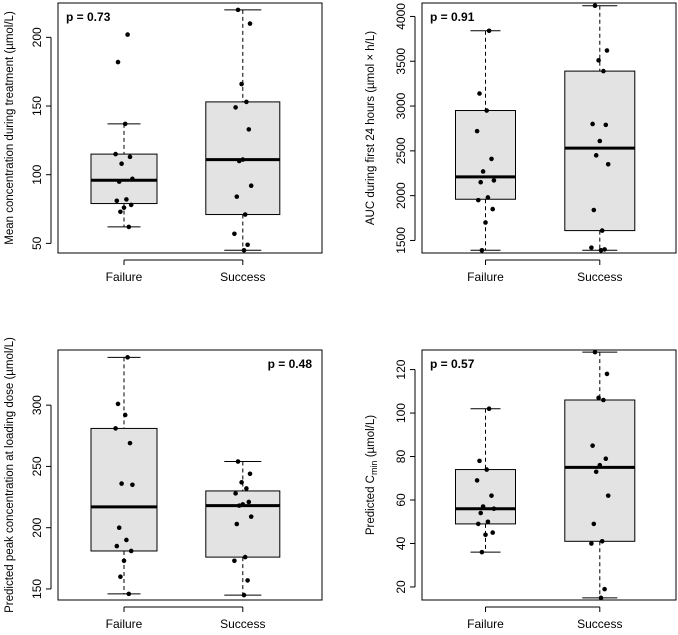 The image size is (678, 635). What do you see at coordinates (401, 369) in the screenshot?
I see `y-tick-label: 120` at bounding box center [401, 369].